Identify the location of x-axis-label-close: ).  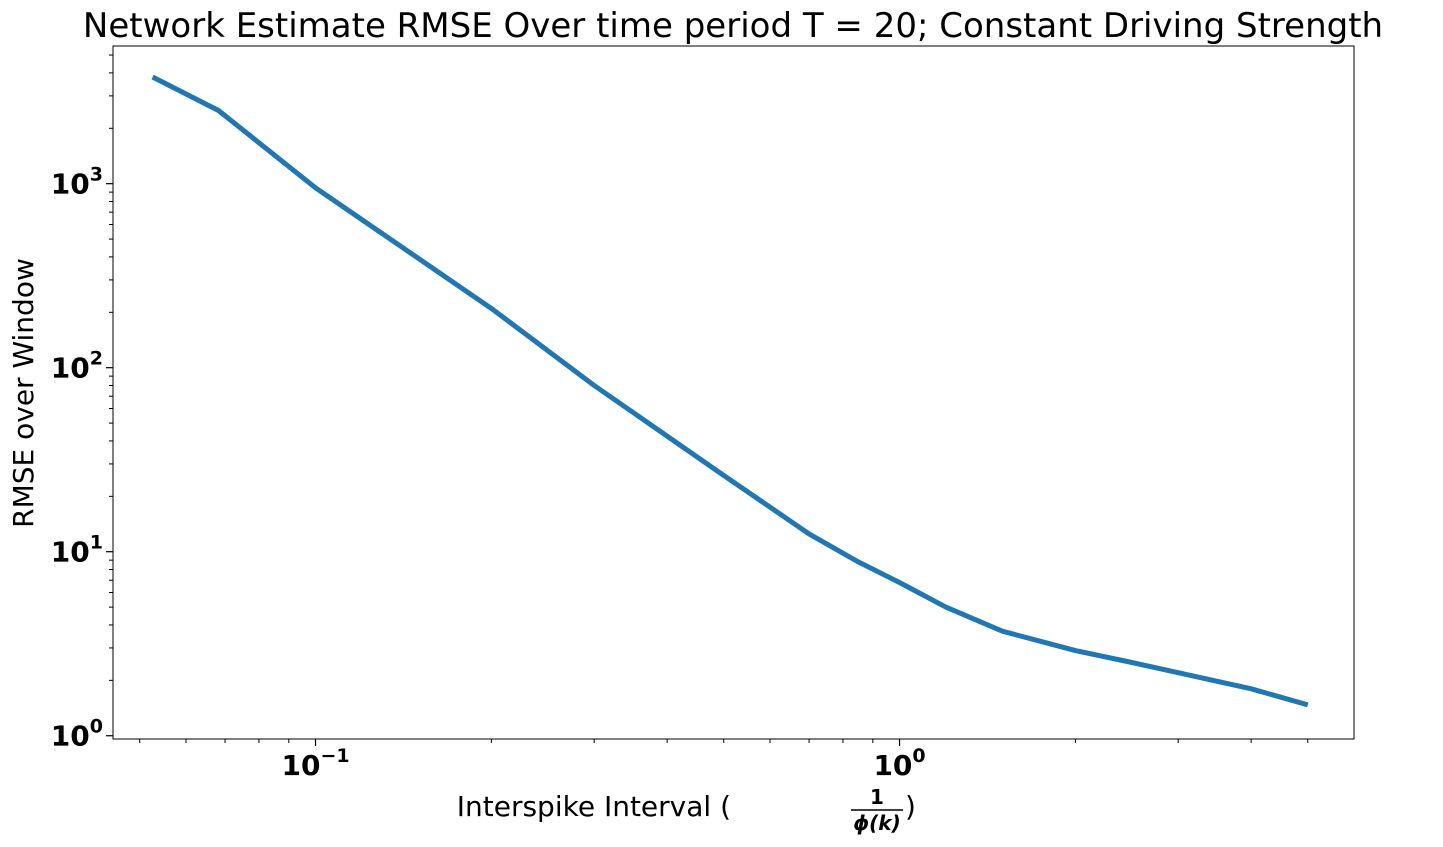
(910, 806).